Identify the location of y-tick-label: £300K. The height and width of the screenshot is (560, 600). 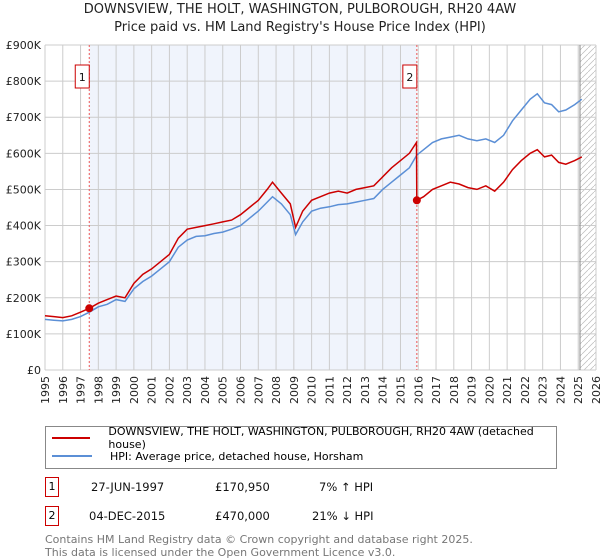
(24, 262).